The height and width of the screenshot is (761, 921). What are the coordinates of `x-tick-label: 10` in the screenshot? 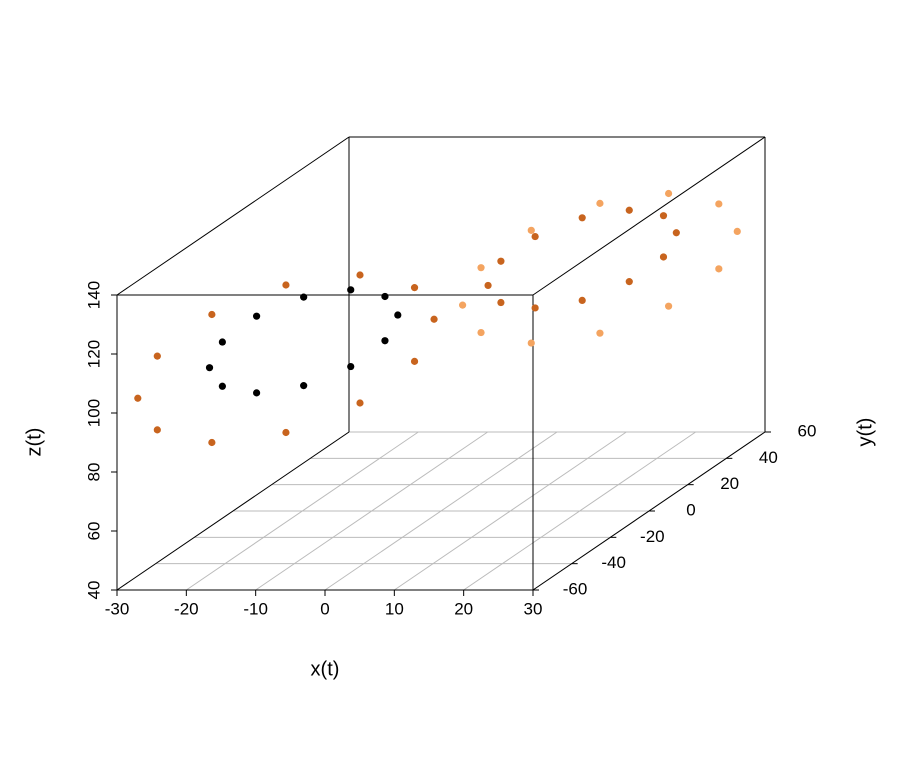 It's located at (394, 608).